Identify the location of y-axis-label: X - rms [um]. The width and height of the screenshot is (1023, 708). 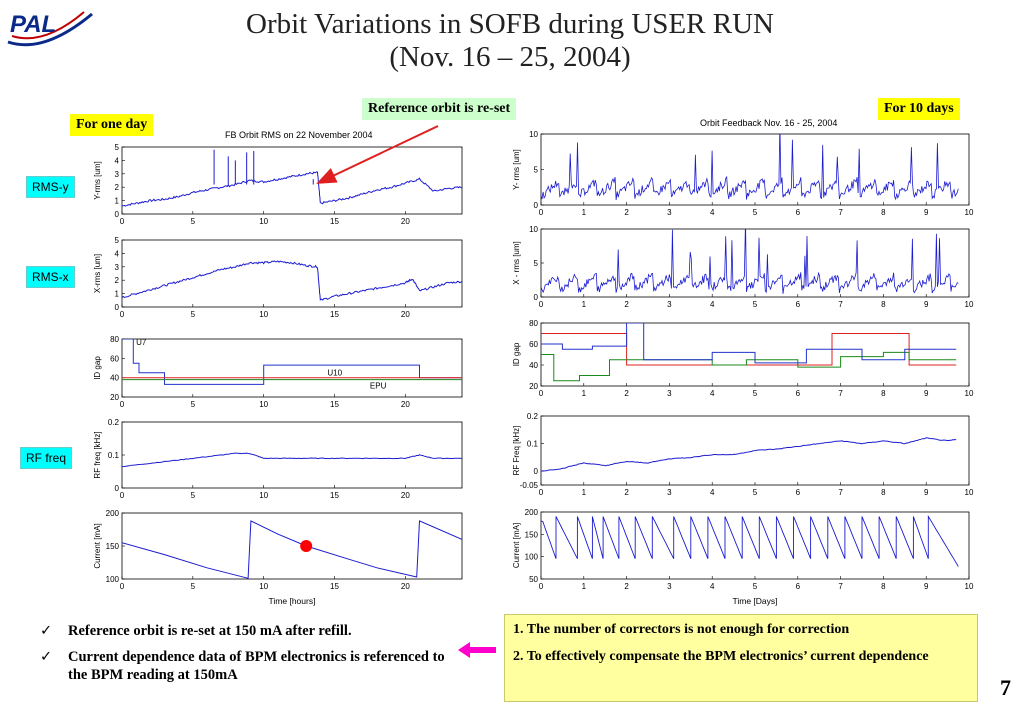
(516, 263).